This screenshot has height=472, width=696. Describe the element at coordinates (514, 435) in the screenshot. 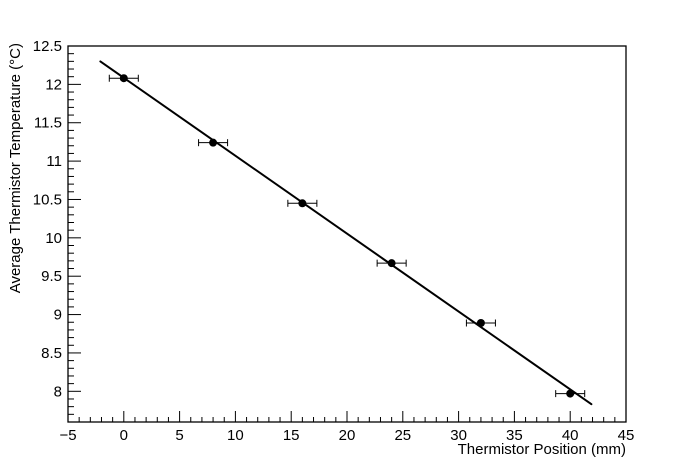

I see `x-tick-label: 35` at that location.